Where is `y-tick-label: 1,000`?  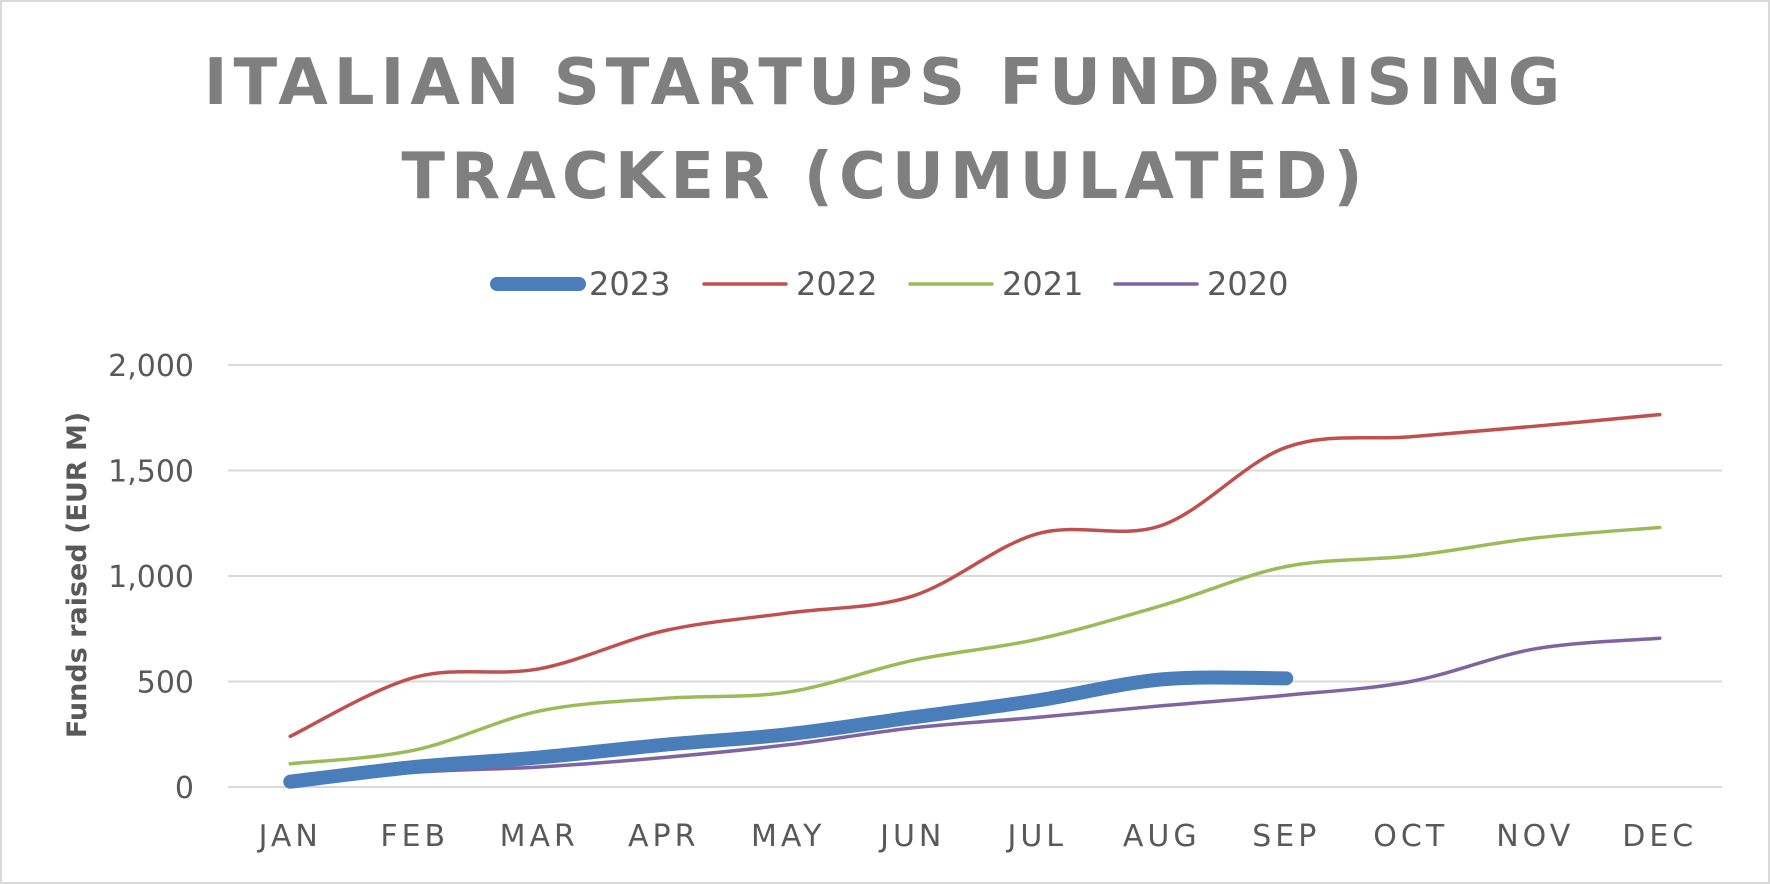
y-tick-label: 1,000 is located at coordinates (151, 577).